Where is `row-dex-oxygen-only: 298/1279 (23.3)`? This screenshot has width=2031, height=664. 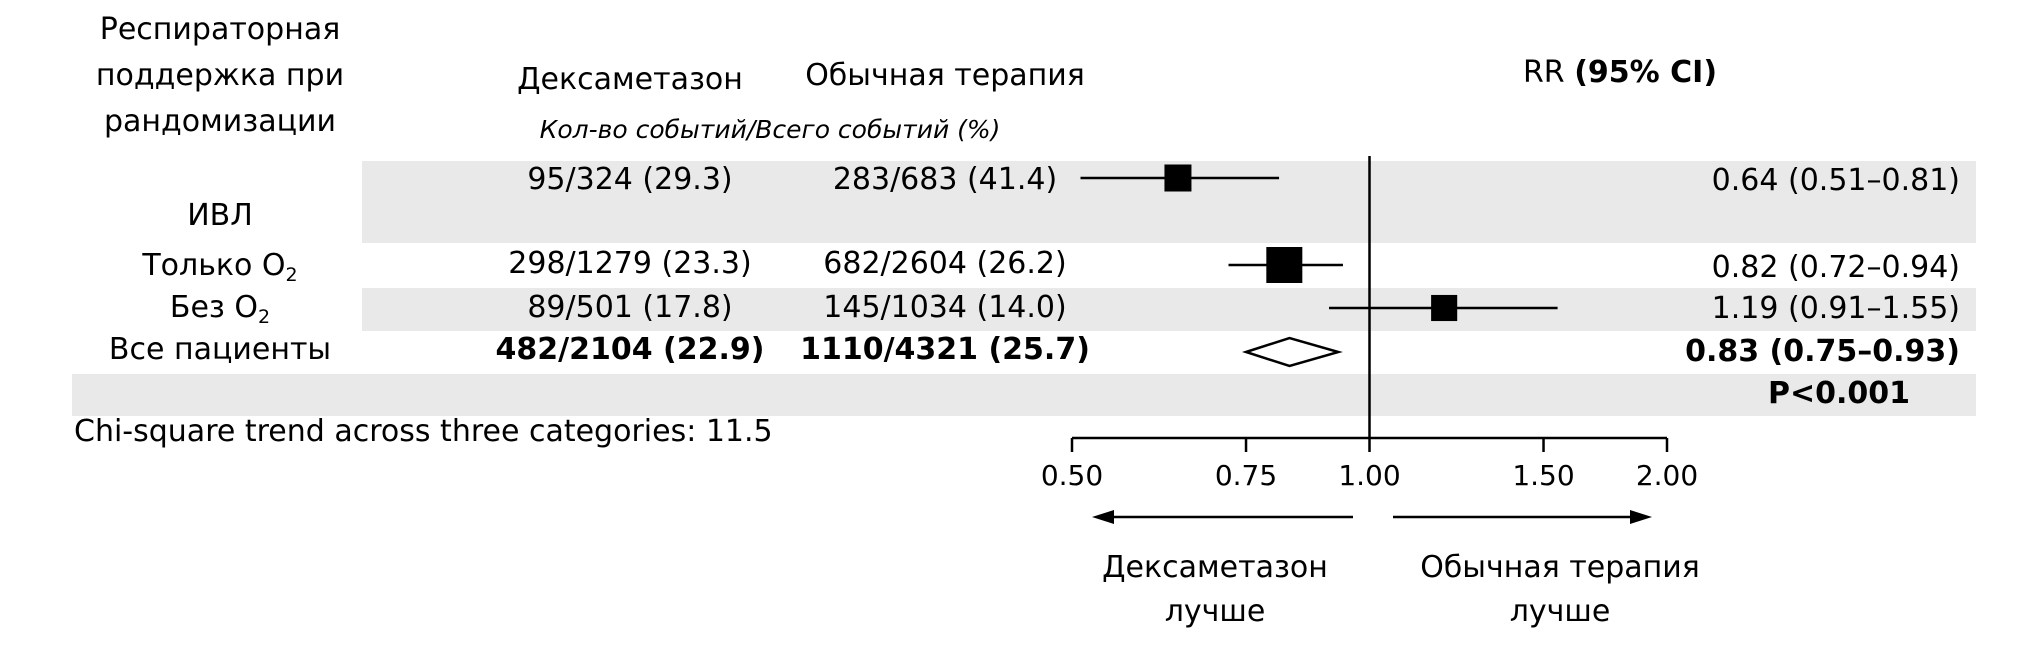 row-dex-oxygen-only: 298/1279 (23.3) is located at coordinates (630, 263).